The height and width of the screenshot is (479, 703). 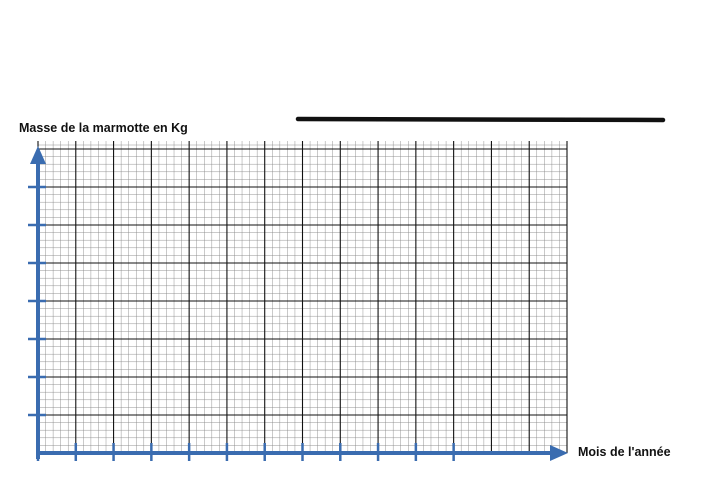 I want to click on answer-blank-line, so click(x=480, y=119).